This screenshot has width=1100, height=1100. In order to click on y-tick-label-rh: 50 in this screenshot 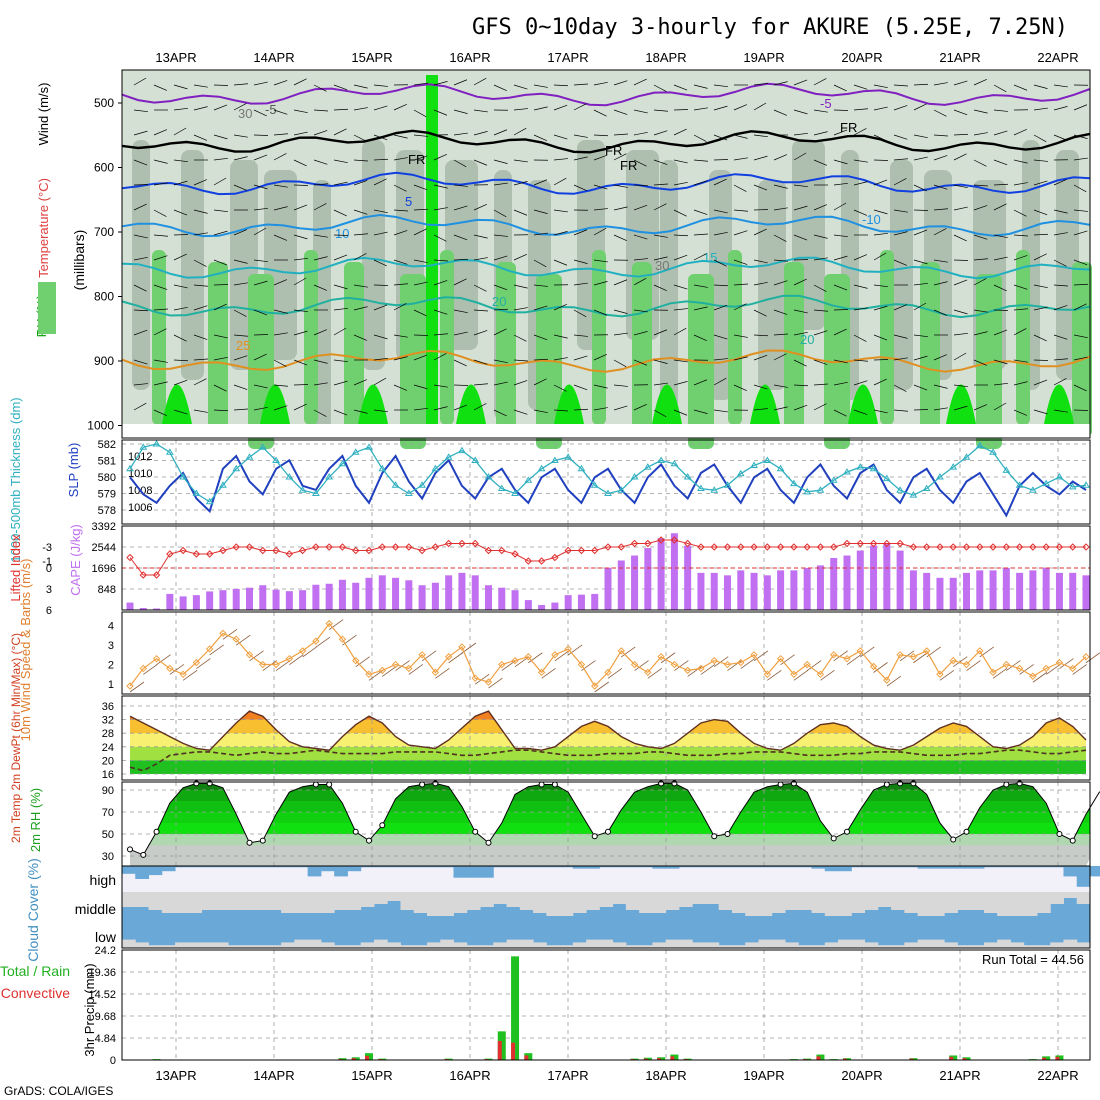, I will do `click(108, 835)`.